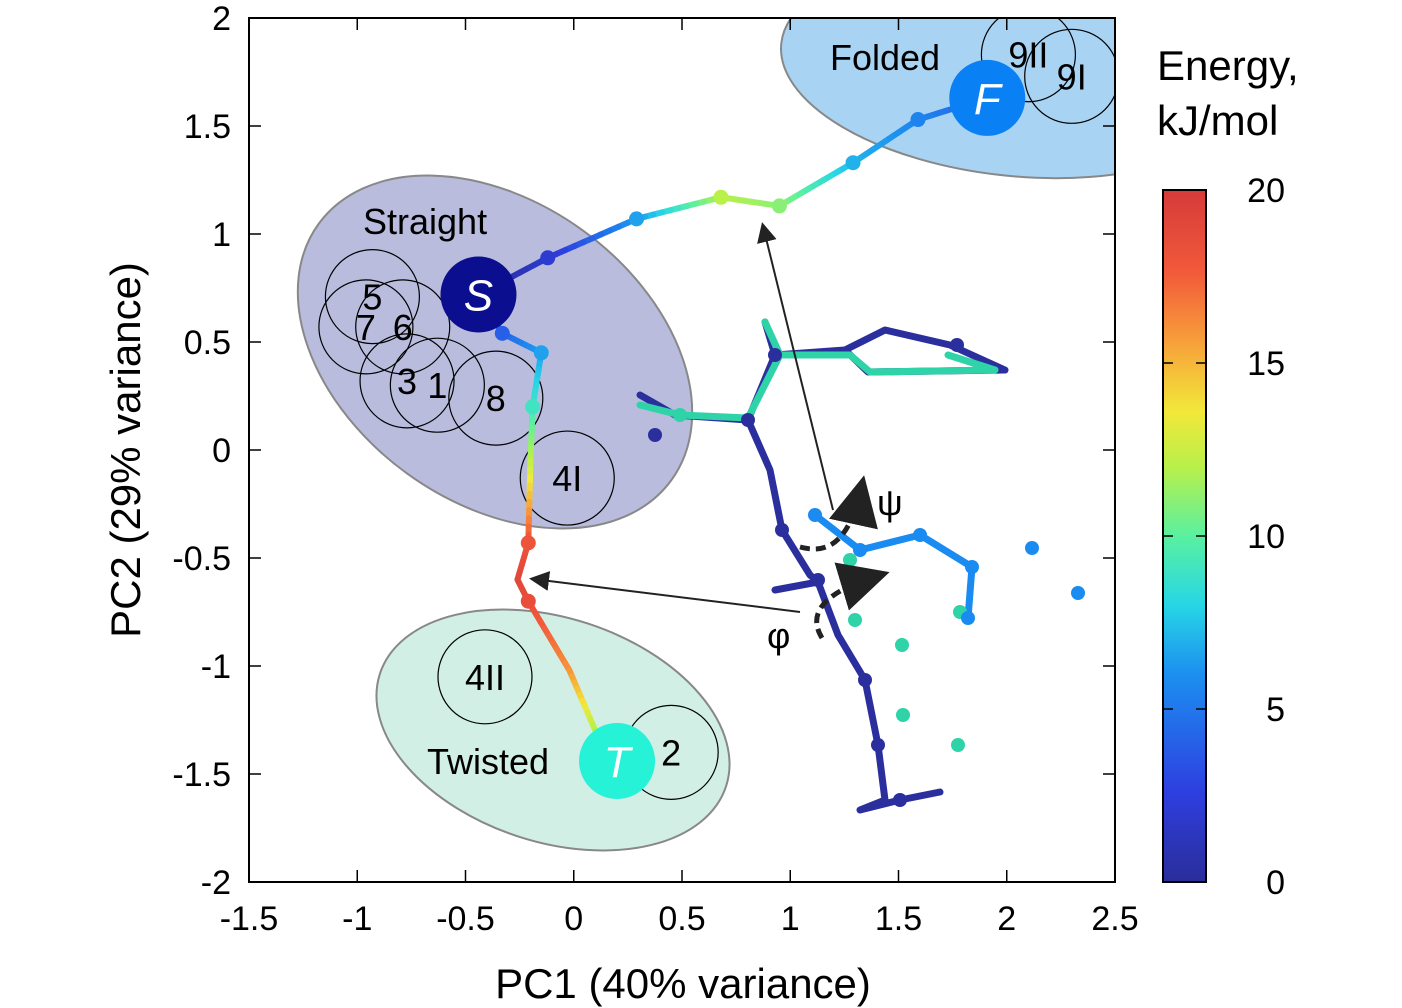 The image size is (1402, 1008). I want to click on x-tick-label: 2, so click(1006, 919).